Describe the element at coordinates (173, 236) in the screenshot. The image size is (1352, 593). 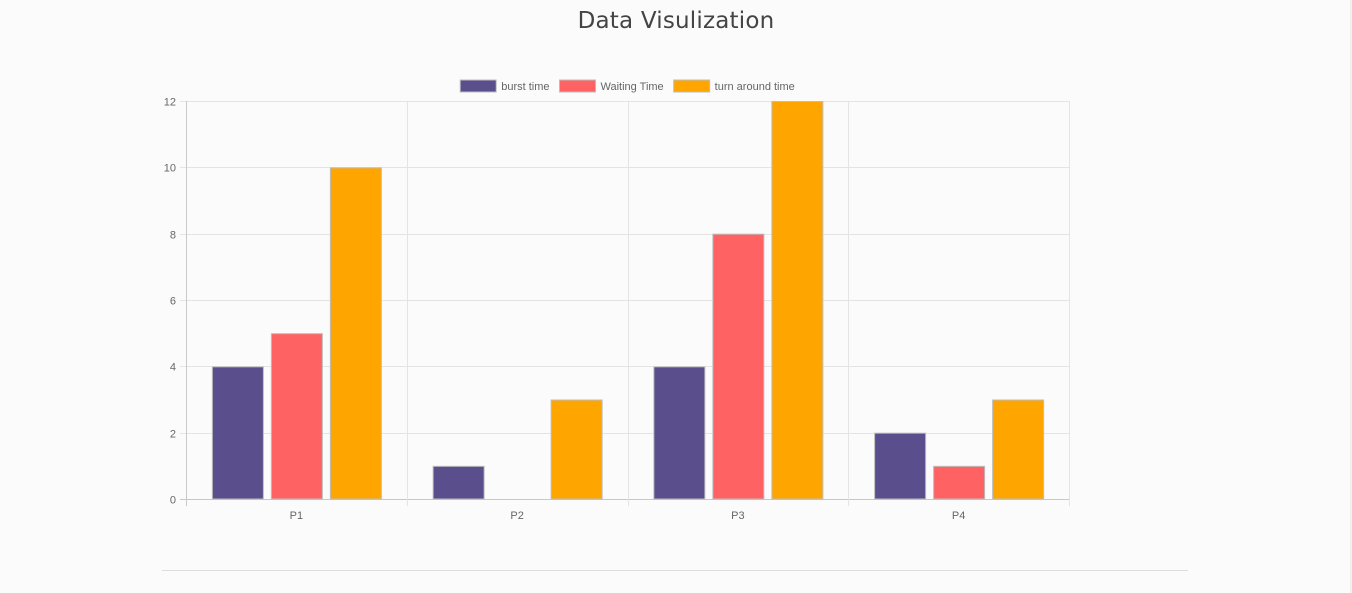
I see `y-tick-label: 8` at that location.